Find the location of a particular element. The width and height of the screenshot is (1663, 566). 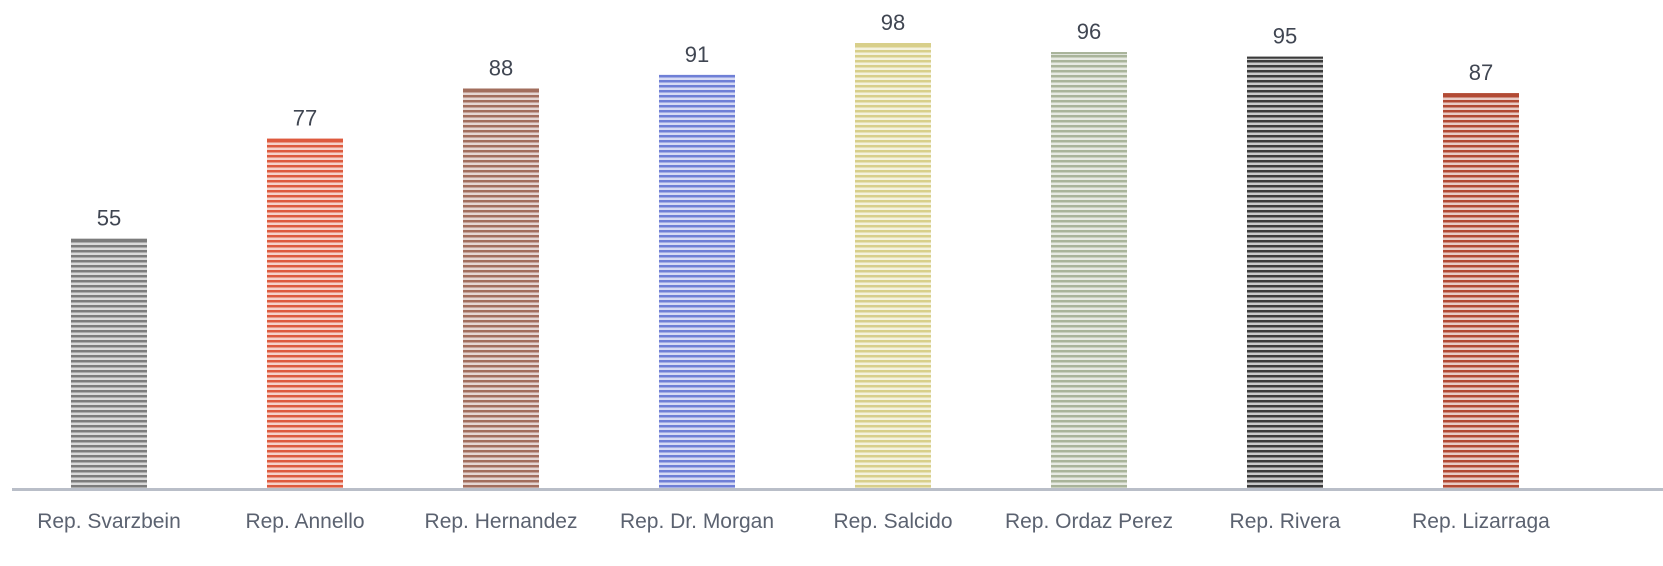

x-tick-label: Rep. Dr. Morgan is located at coordinates (697, 521).